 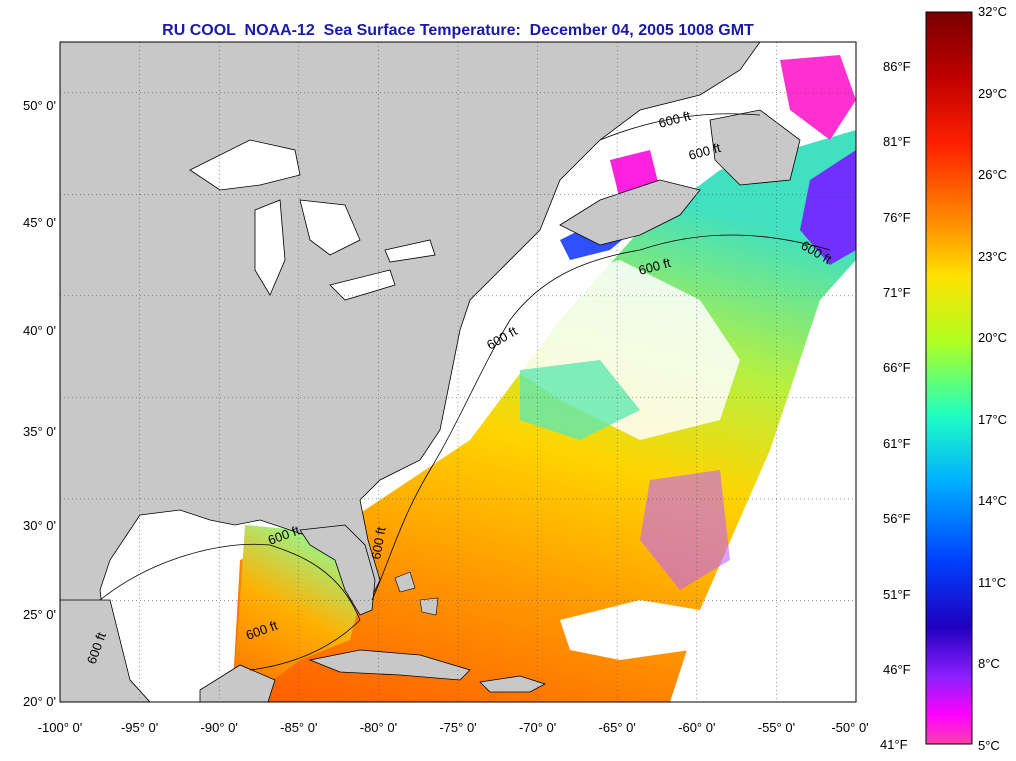 I want to click on lat-tick-label: 20° 0', so click(x=39, y=701).